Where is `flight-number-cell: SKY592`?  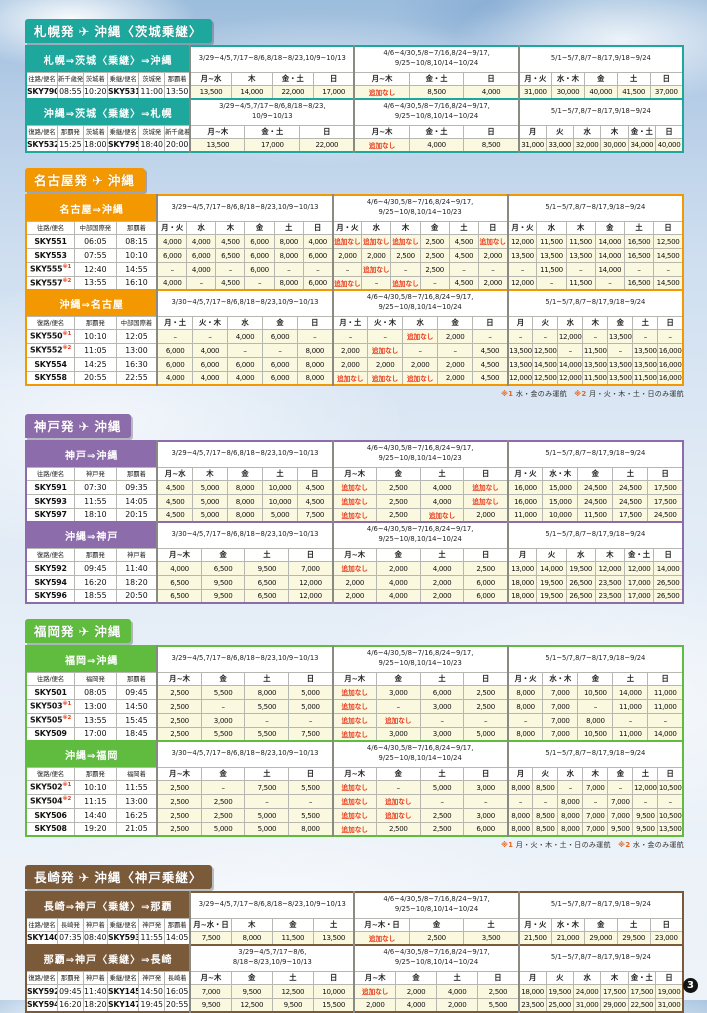
flight-number-cell: SKY592 is located at coordinates (42, 991).